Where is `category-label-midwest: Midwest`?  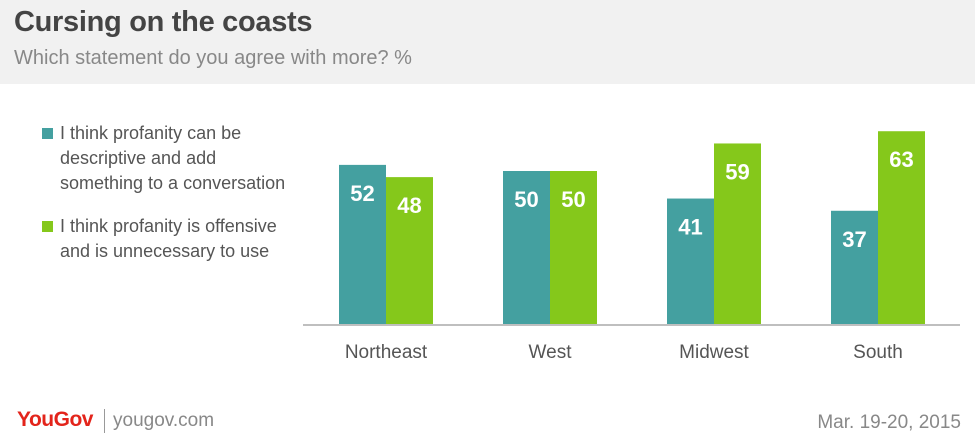
category-label-midwest: Midwest is located at coordinates (714, 352).